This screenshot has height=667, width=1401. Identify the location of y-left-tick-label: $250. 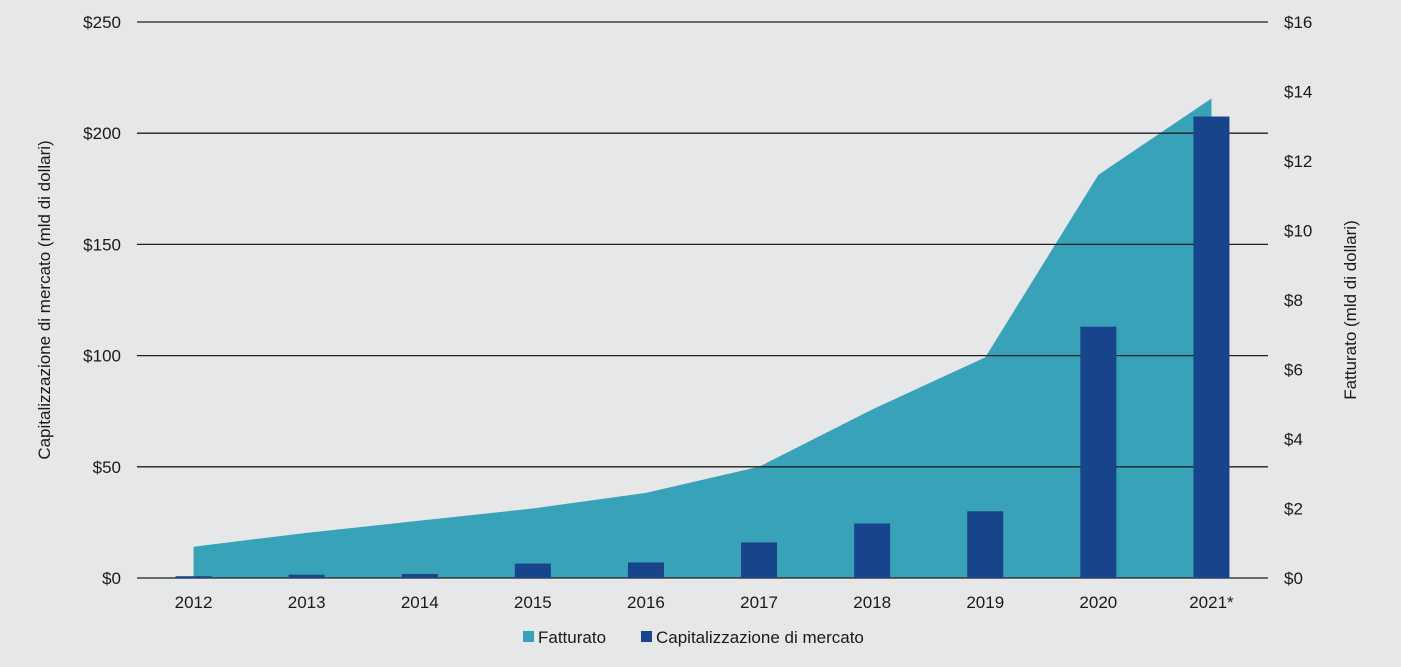
(102, 22).